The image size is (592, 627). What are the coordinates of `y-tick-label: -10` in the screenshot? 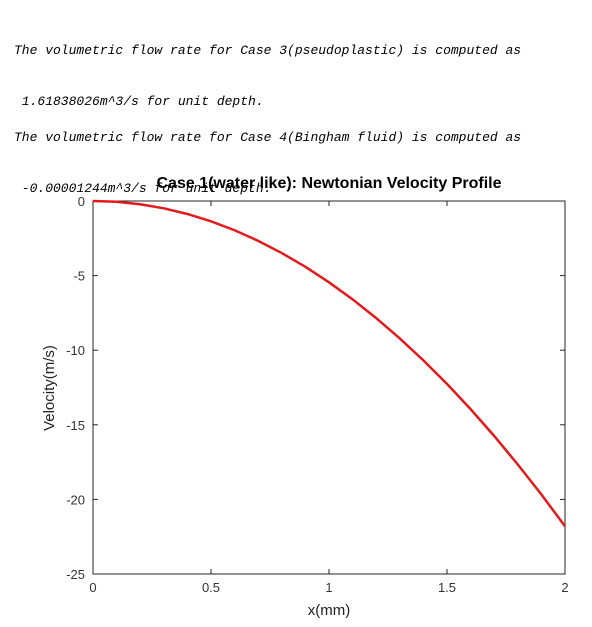 It's located at (75, 350).